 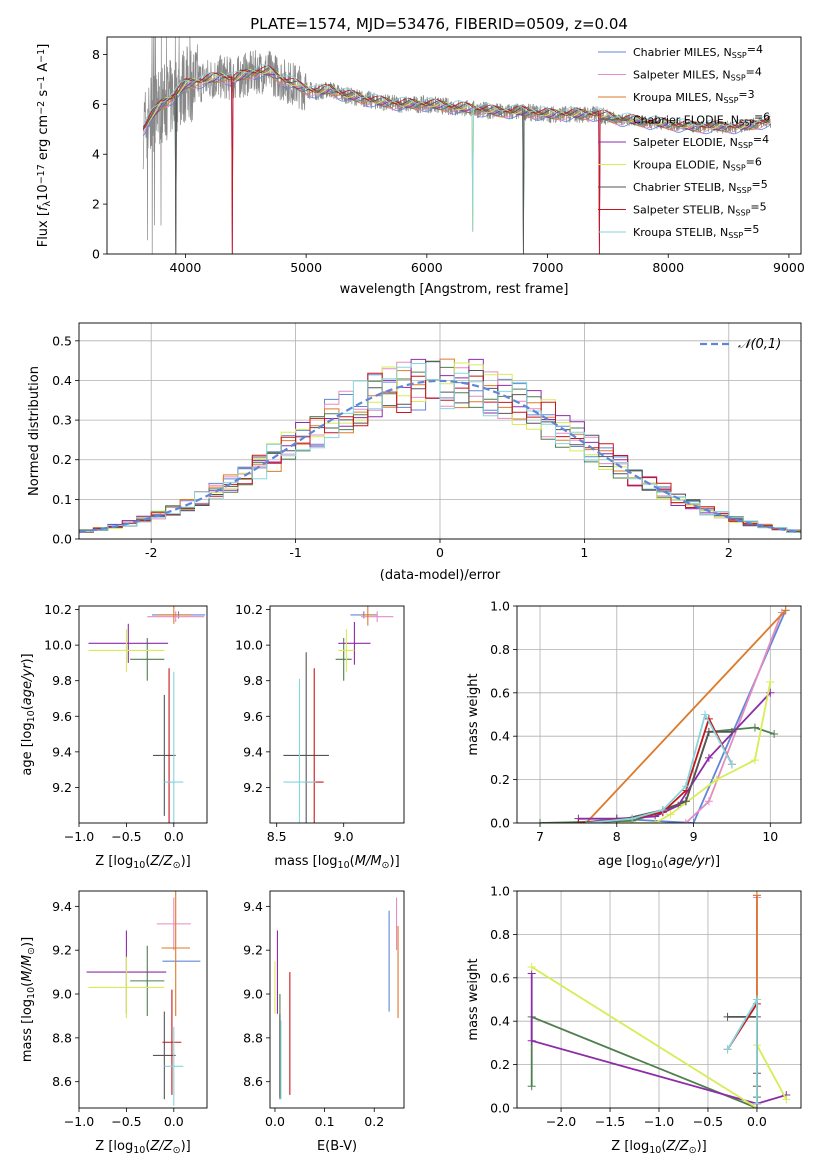 What do you see at coordinates (27, 1030) in the screenshot?
I see `mass-vs-Z-ylabel-part: mass [log` at bounding box center [27, 1030].